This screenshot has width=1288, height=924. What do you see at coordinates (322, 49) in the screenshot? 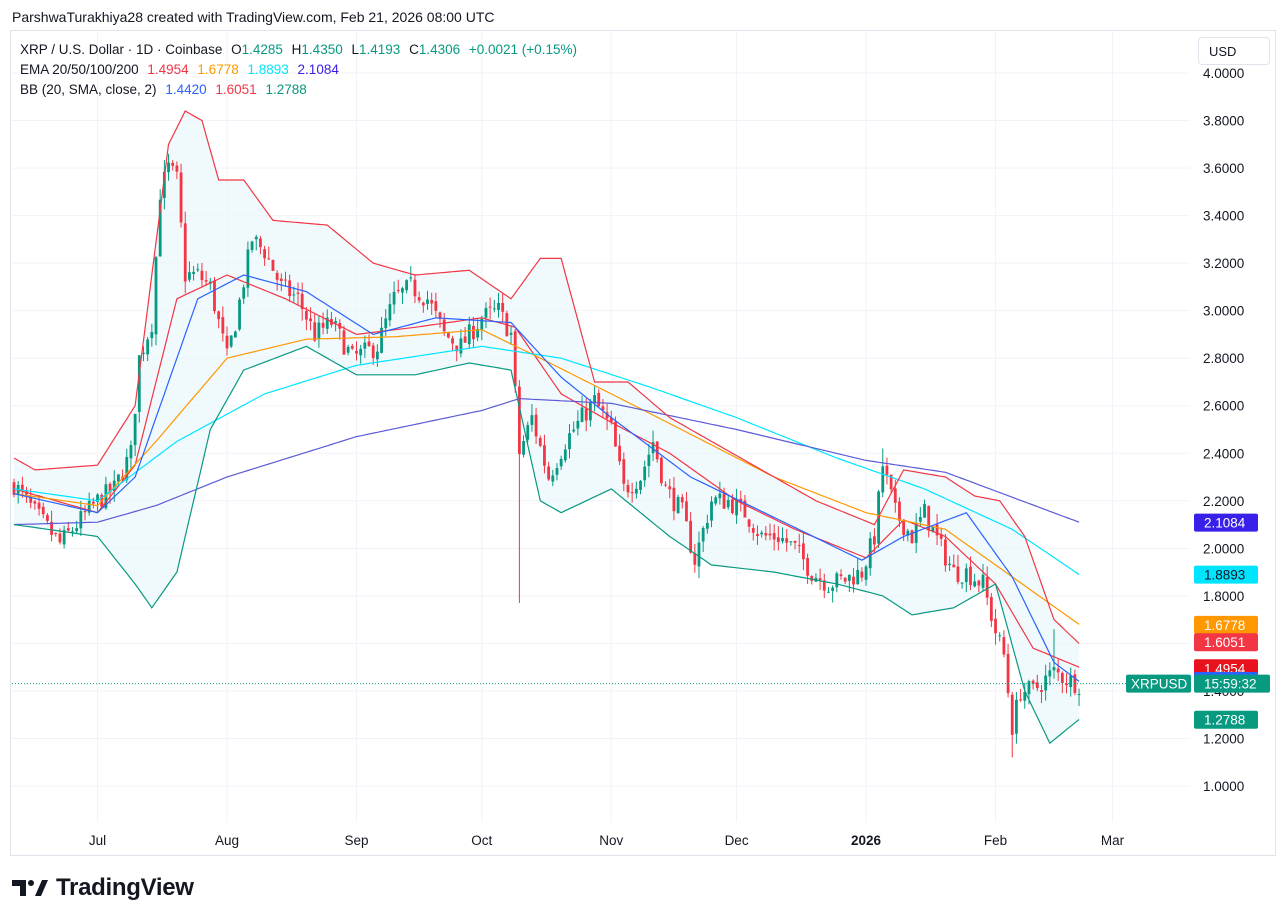
I see `high-value: 1.4350` at bounding box center [322, 49].